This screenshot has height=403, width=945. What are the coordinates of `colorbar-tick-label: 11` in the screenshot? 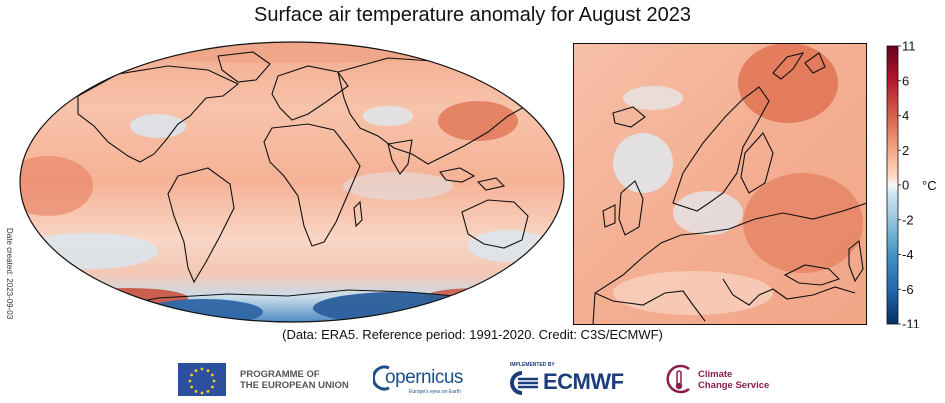 It's located at (909, 46).